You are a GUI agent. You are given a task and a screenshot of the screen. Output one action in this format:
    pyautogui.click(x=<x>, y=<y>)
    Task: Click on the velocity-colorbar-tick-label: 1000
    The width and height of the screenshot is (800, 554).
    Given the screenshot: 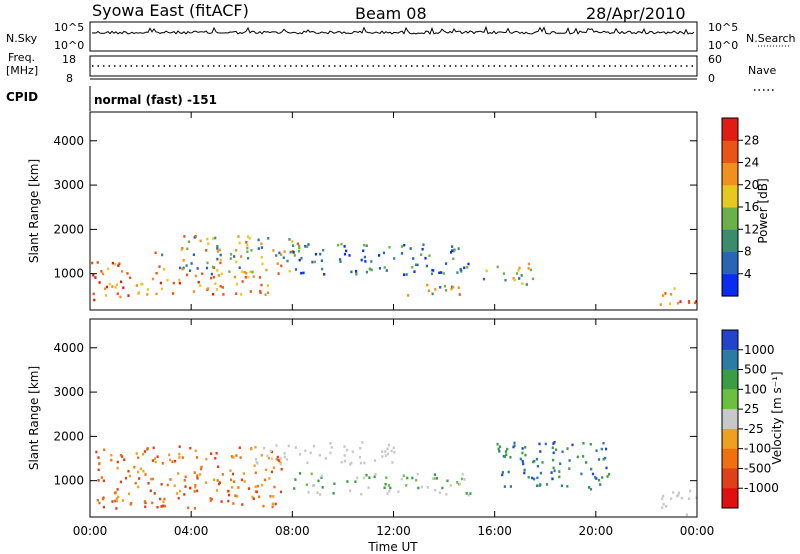 What is the action you would take?
    pyautogui.click(x=759, y=350)
    